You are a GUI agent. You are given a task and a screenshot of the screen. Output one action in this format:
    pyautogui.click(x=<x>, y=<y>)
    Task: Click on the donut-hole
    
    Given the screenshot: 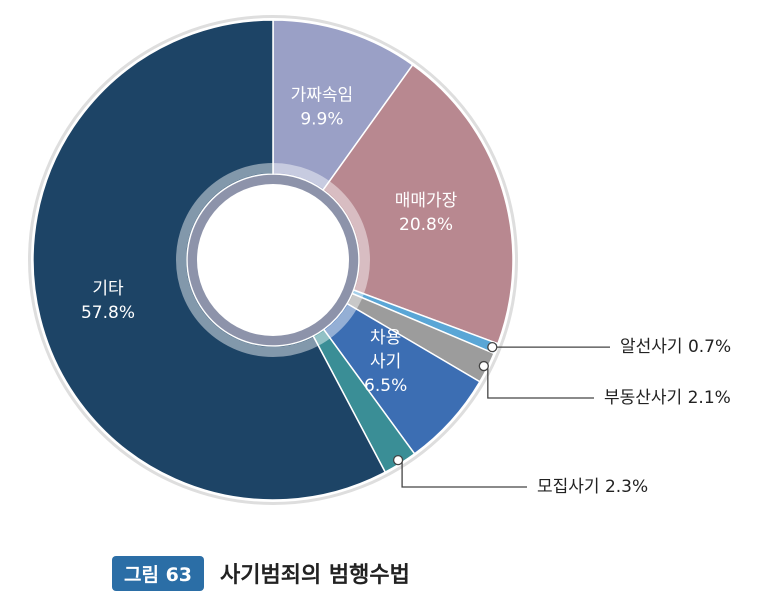 What is the action you would take?
    pyautogui.click(x=273, y=260)
    